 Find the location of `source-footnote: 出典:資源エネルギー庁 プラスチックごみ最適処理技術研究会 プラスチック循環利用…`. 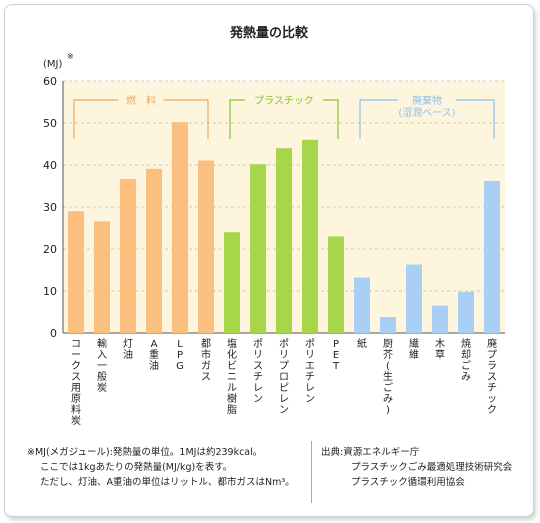

source-footnote: 出典:資源エネルギー庁 プラスチックごみ最適処理技術研究会 プラスチック循環利用… is located at coordinates (416, 467).